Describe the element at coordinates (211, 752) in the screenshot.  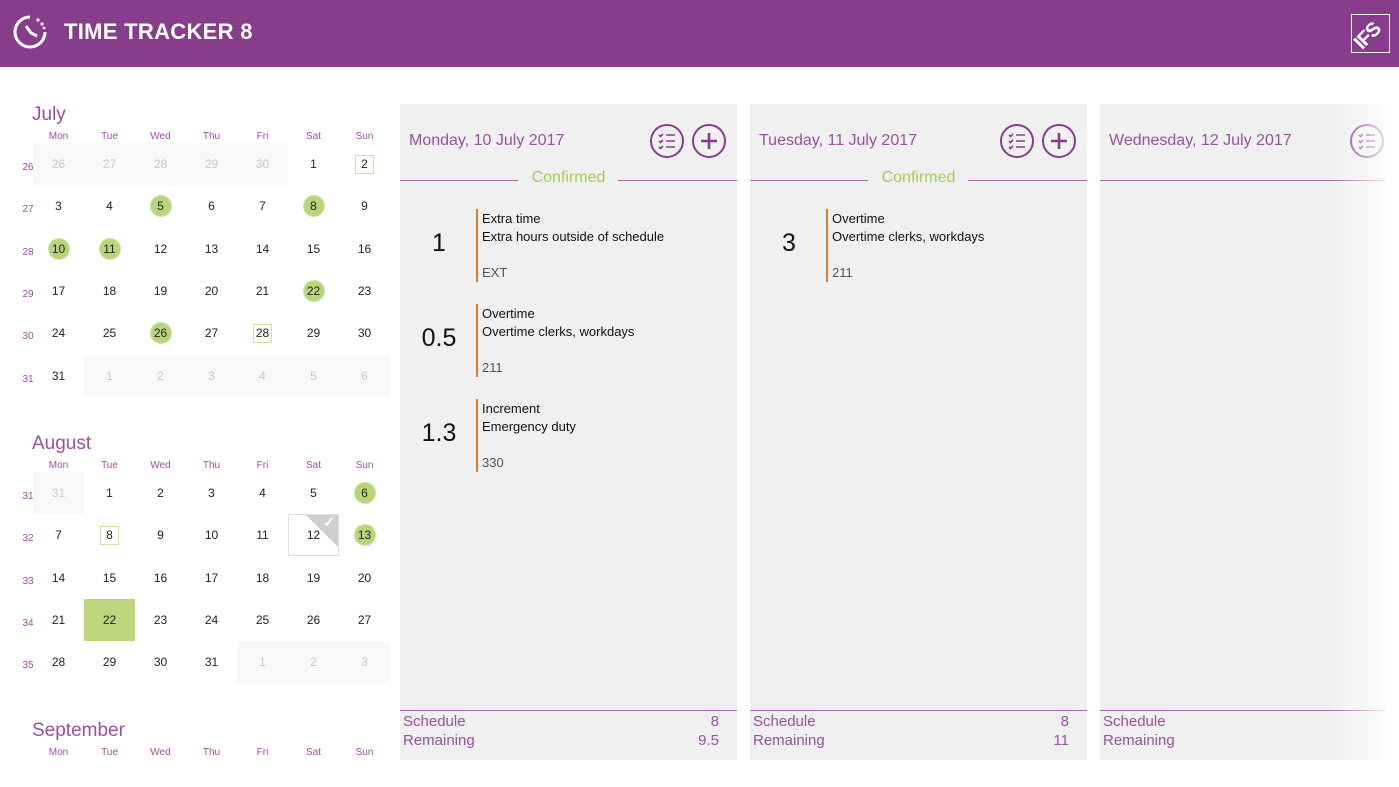
I see `weekday-label: Thu` at that location.